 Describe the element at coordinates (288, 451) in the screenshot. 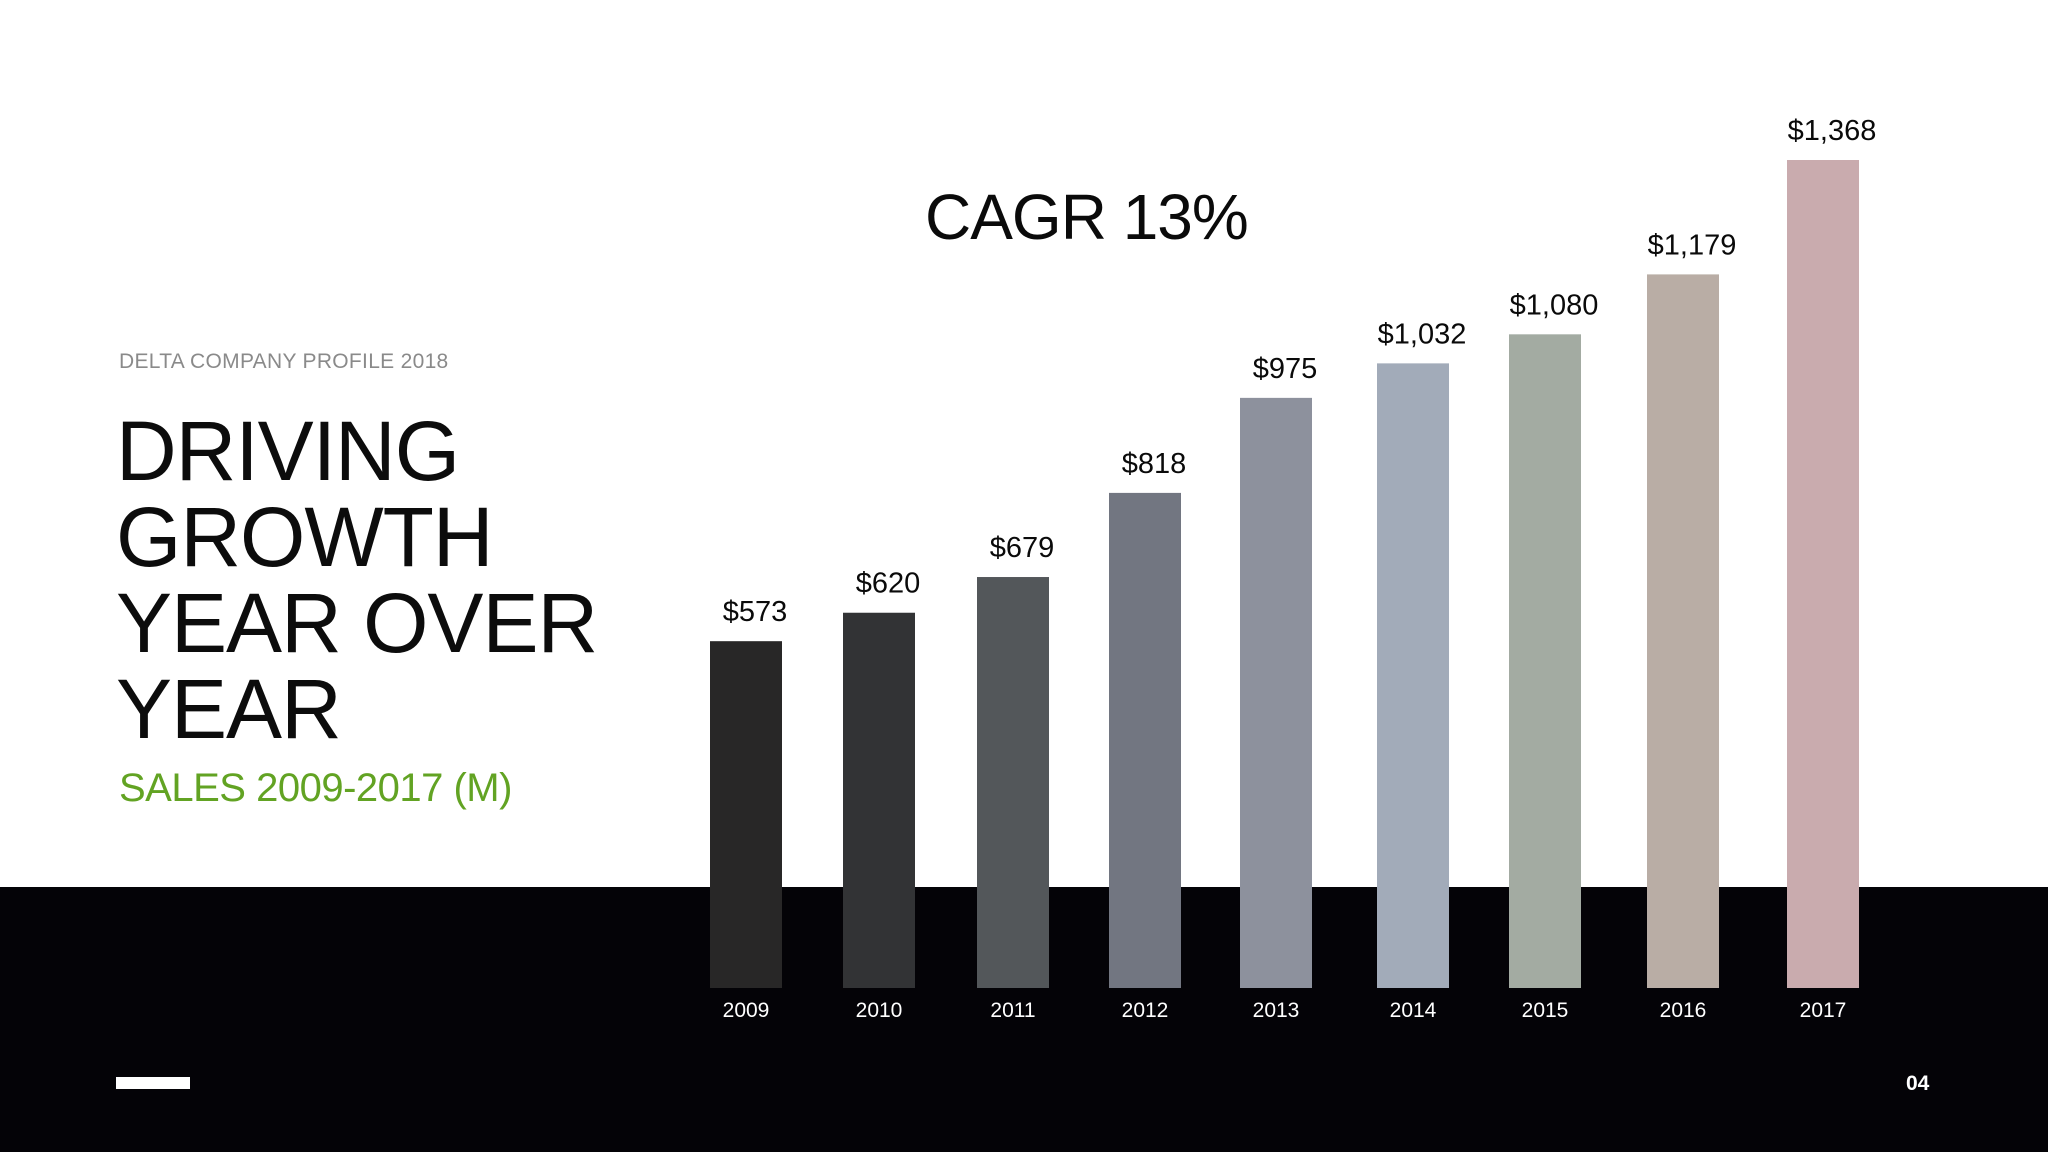

I see `headline-line-1: DRIVING` at that location.